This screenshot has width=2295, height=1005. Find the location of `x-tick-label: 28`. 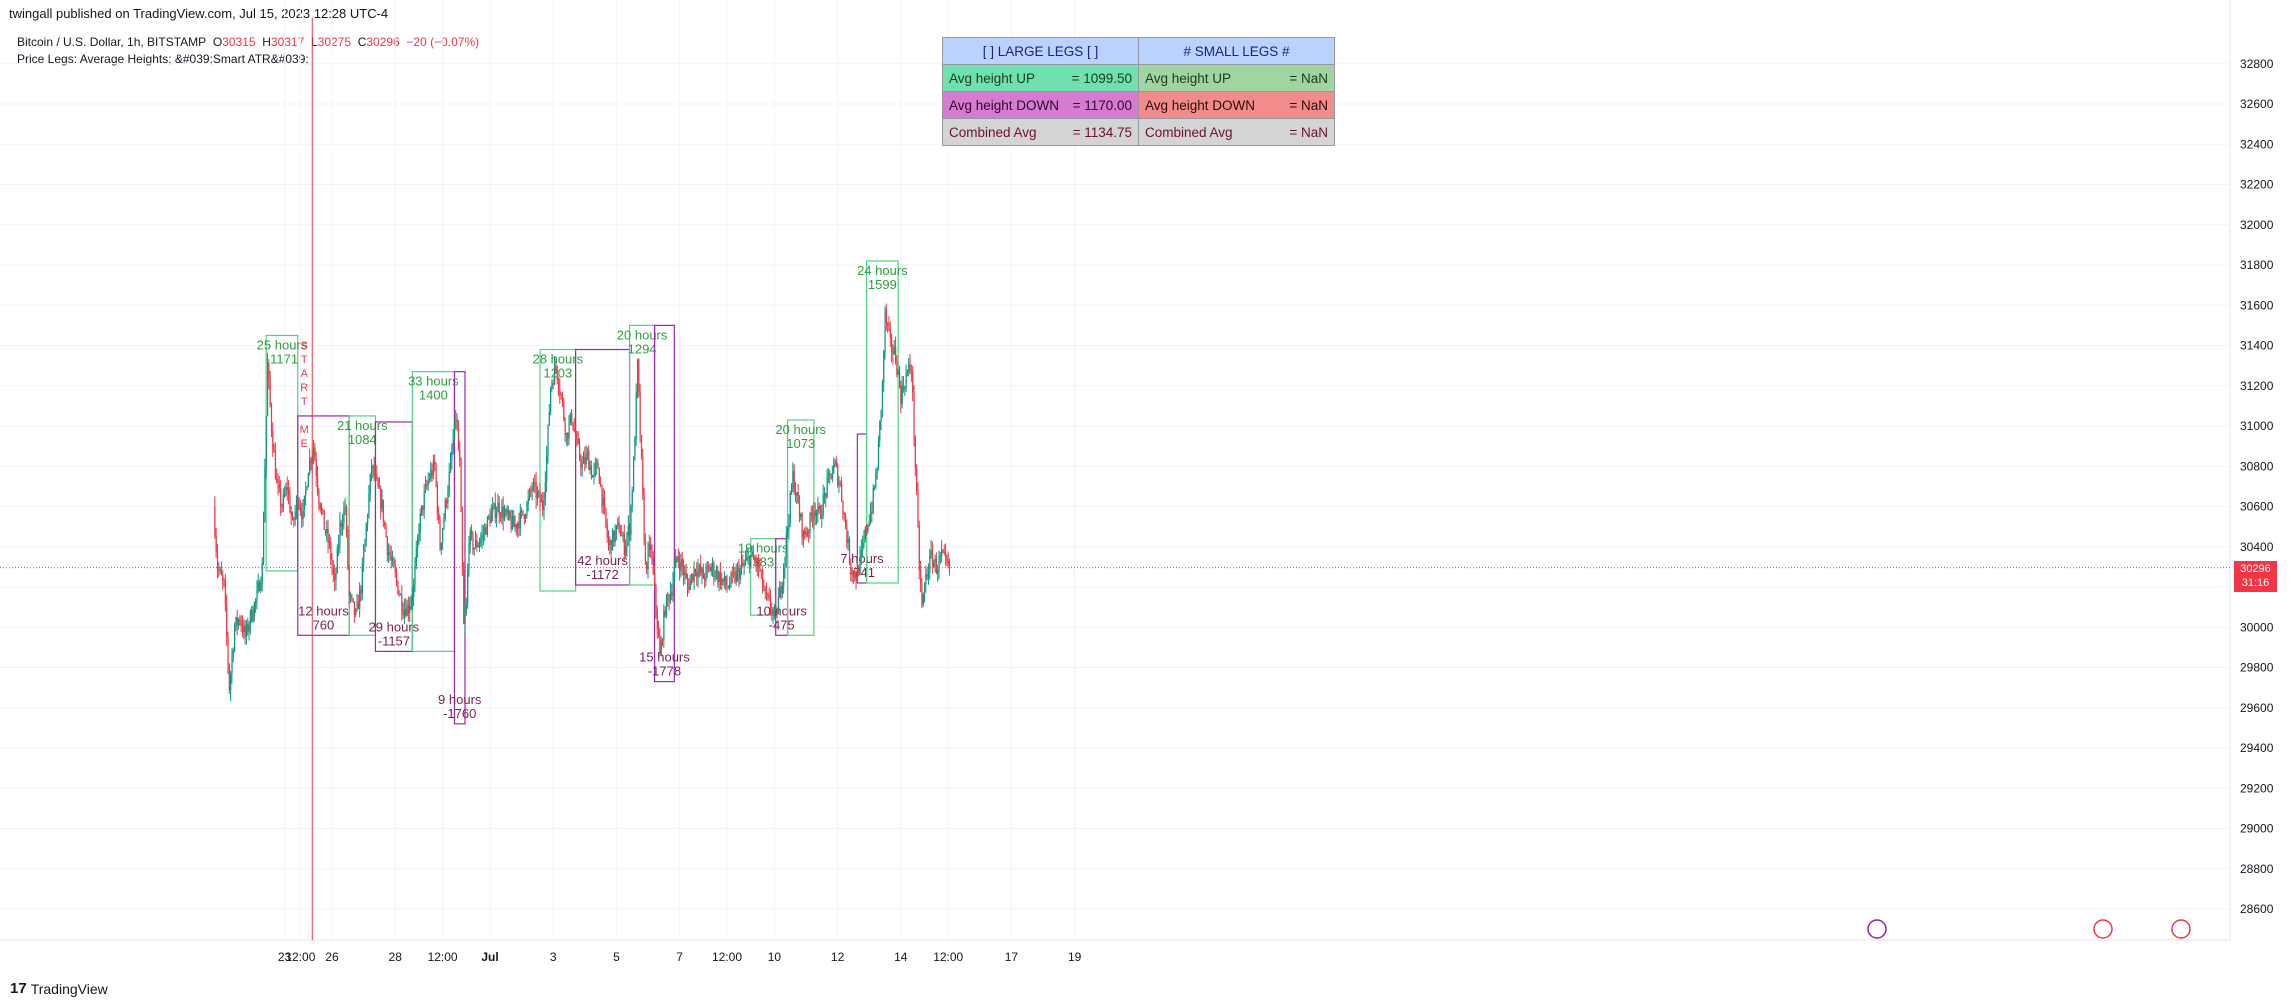

x-tick-label: 28 is located at coordinates (396, 957).